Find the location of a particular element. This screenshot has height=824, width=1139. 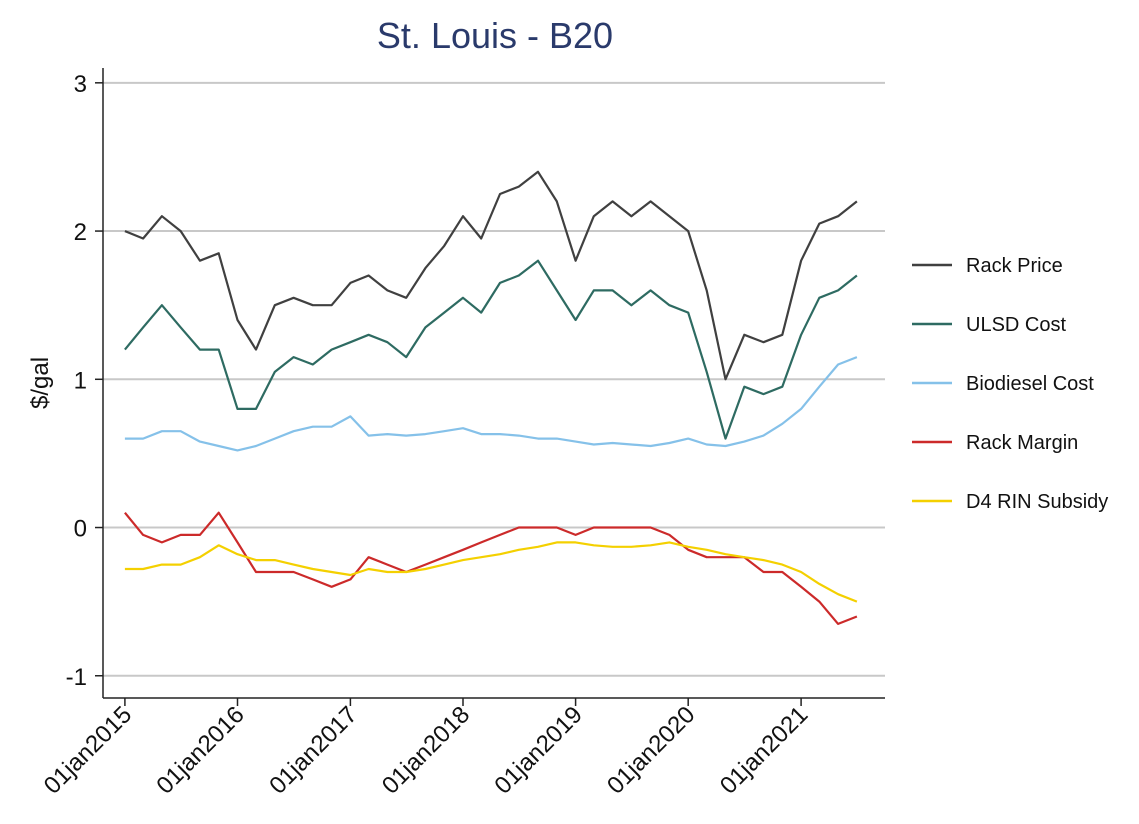

y-tick-label: 2 is located at coordinates (80, 232).